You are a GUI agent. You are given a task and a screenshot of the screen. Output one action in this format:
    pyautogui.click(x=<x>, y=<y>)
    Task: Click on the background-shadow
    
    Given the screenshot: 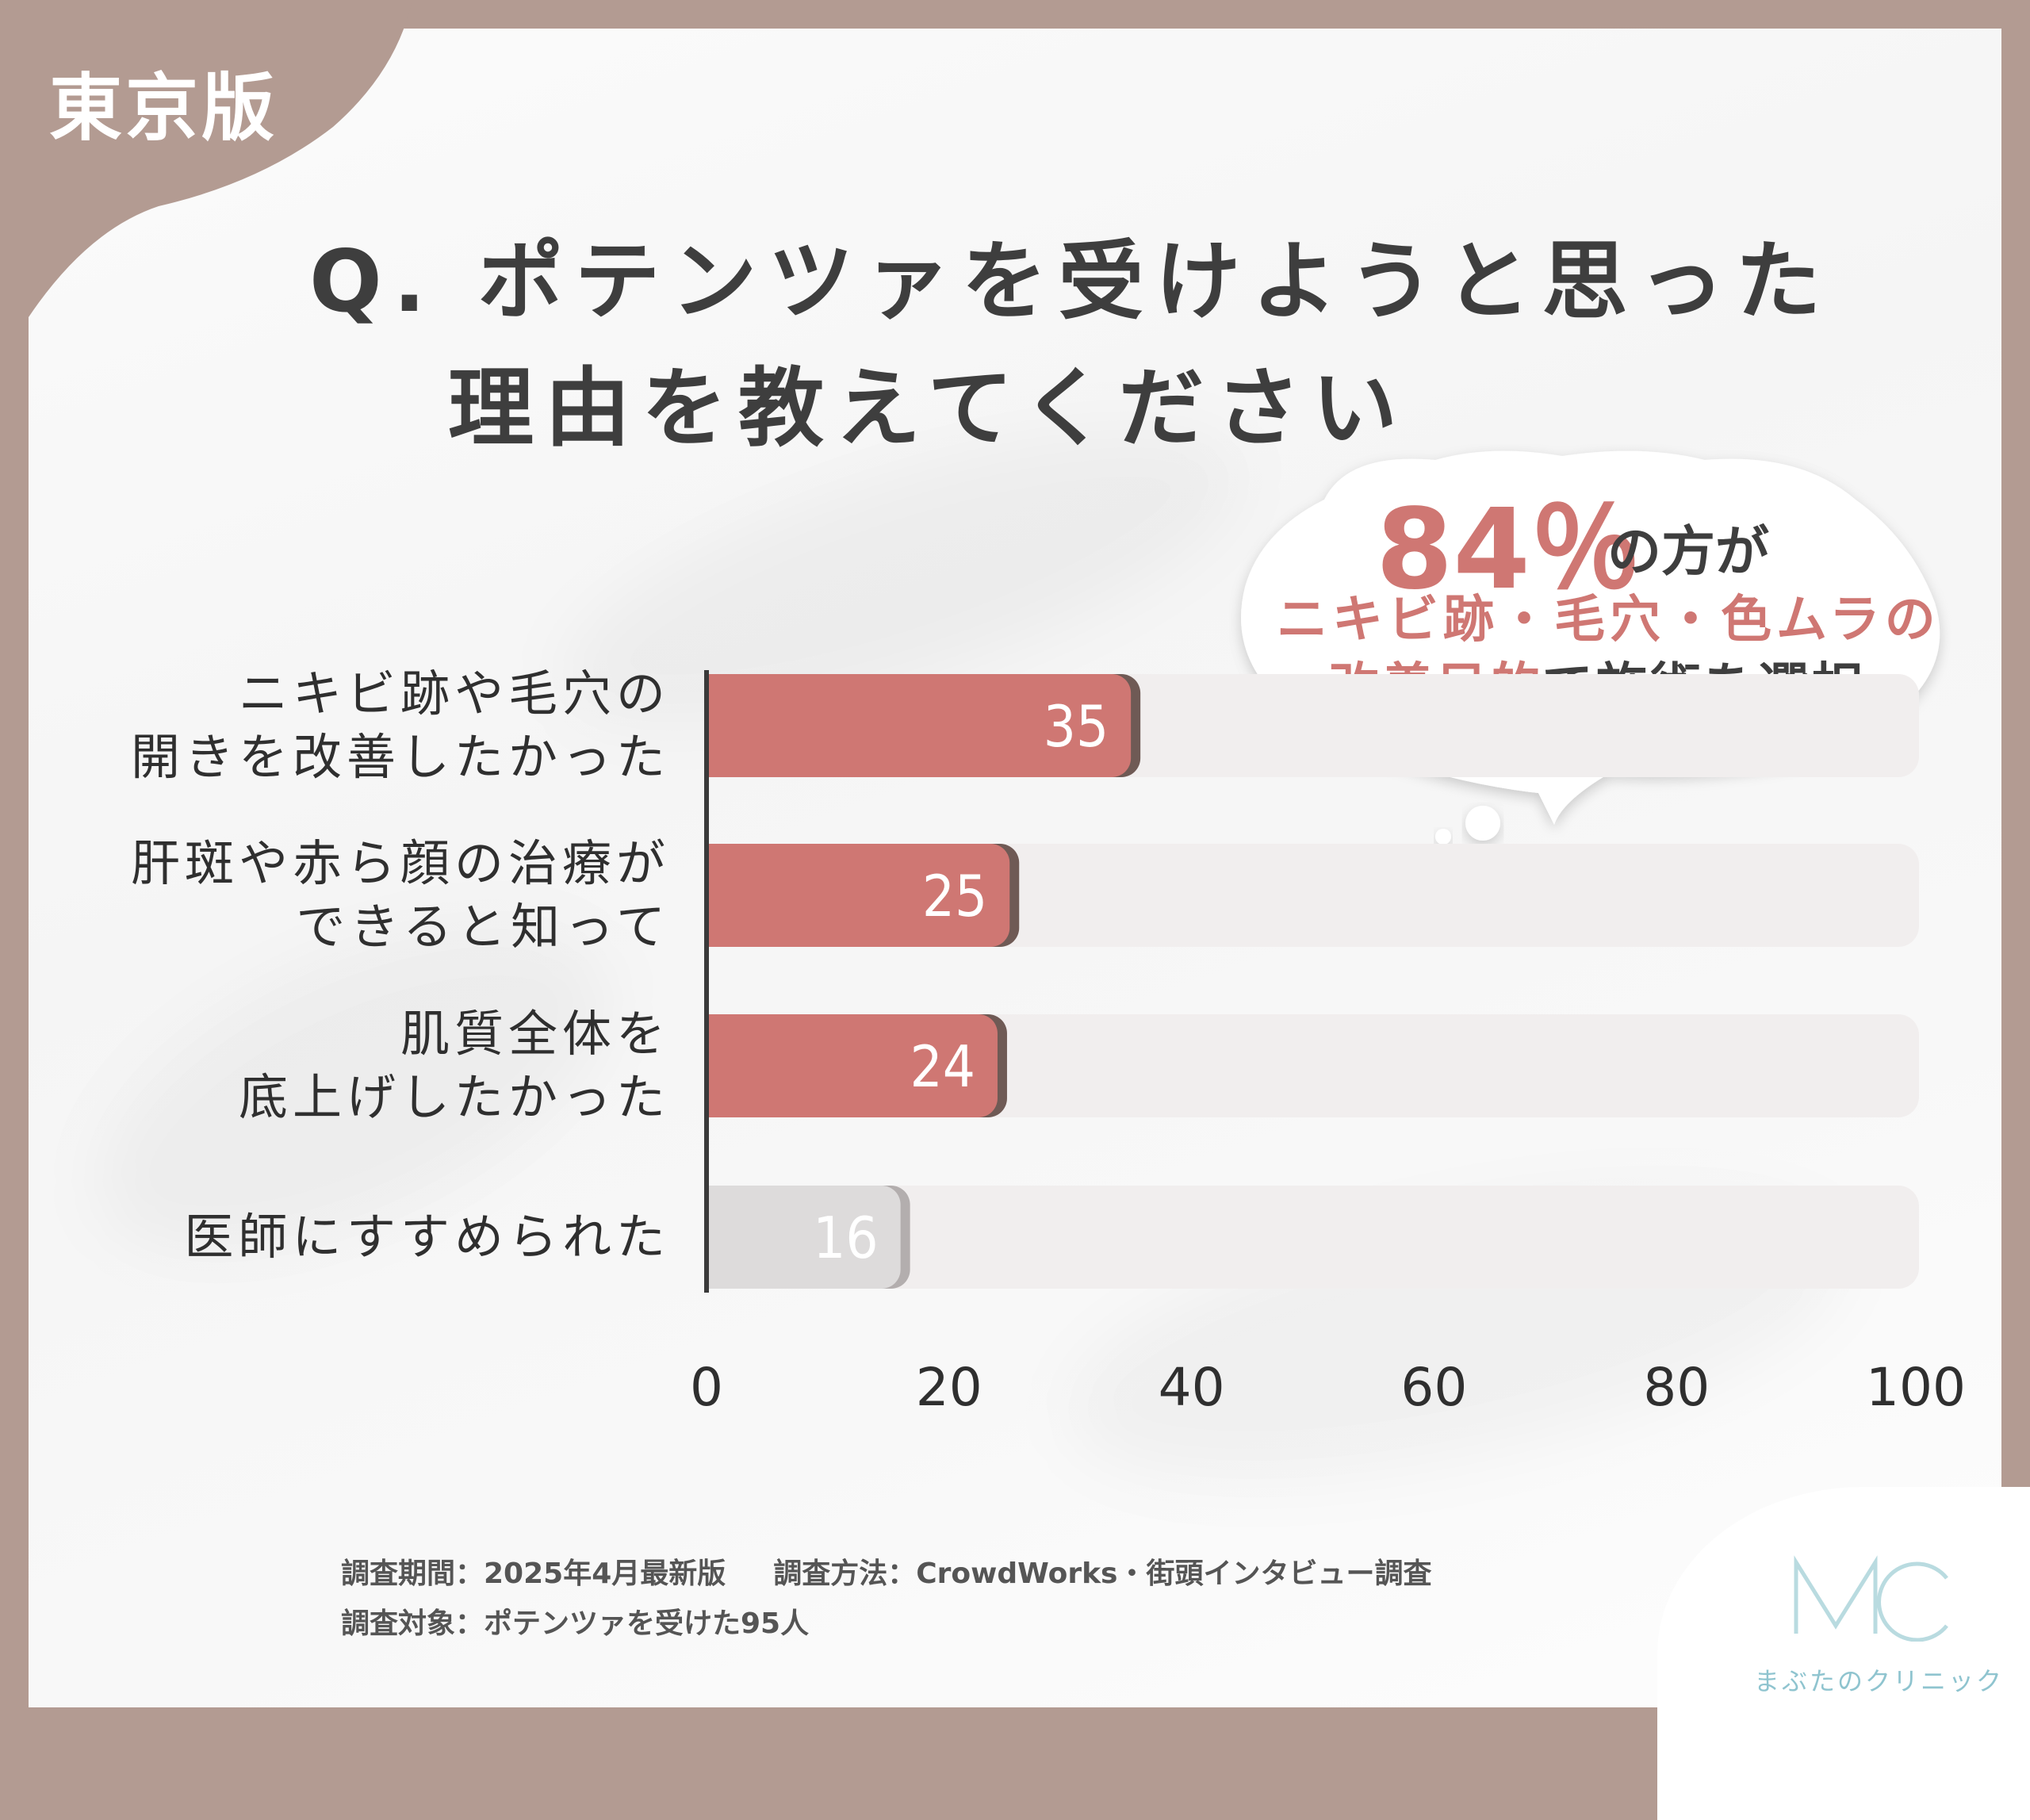 What is the action you would take?
    pyautogui.click(x=1456, y=1336)
    